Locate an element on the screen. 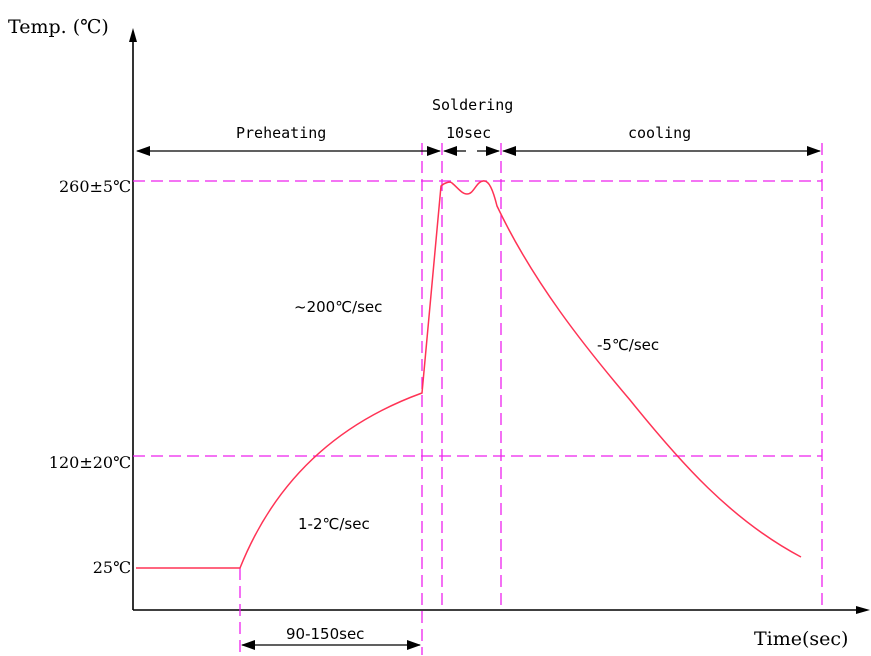 This screenshot has height=656, width=871. y-axis-arrow-icon is located at coordinates (133, 35).